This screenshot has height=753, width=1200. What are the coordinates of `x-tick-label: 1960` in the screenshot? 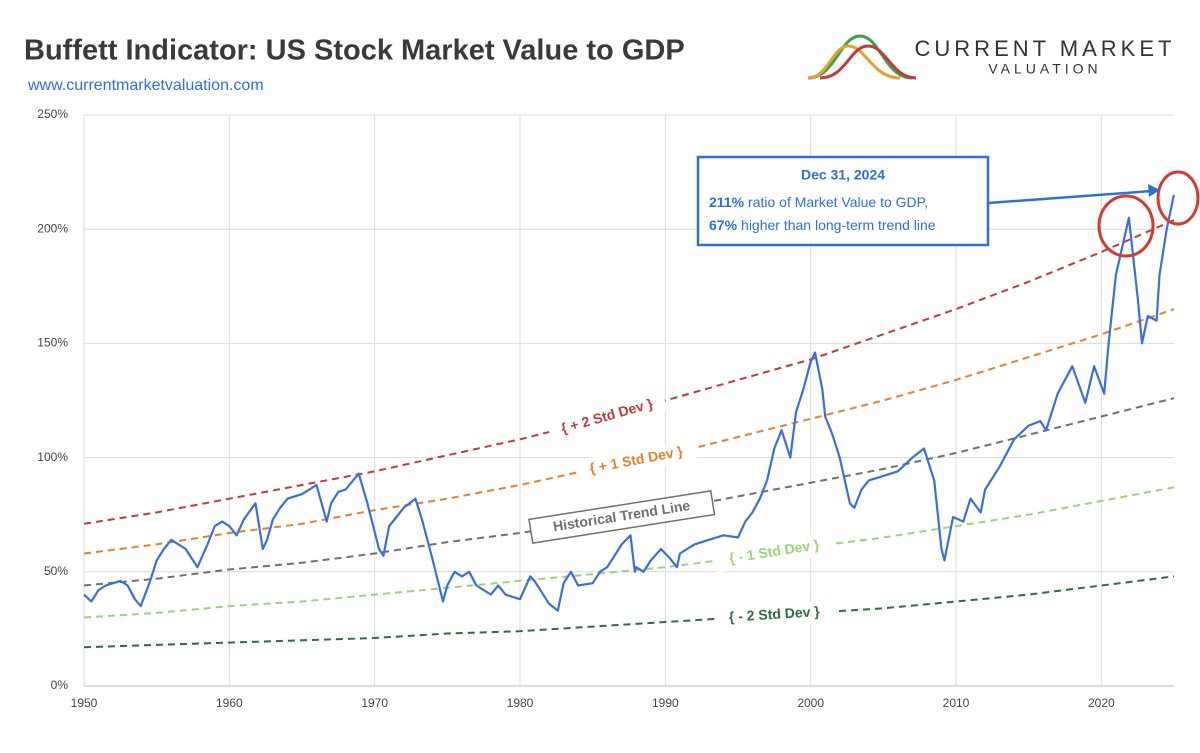 It's located at (229, 703).